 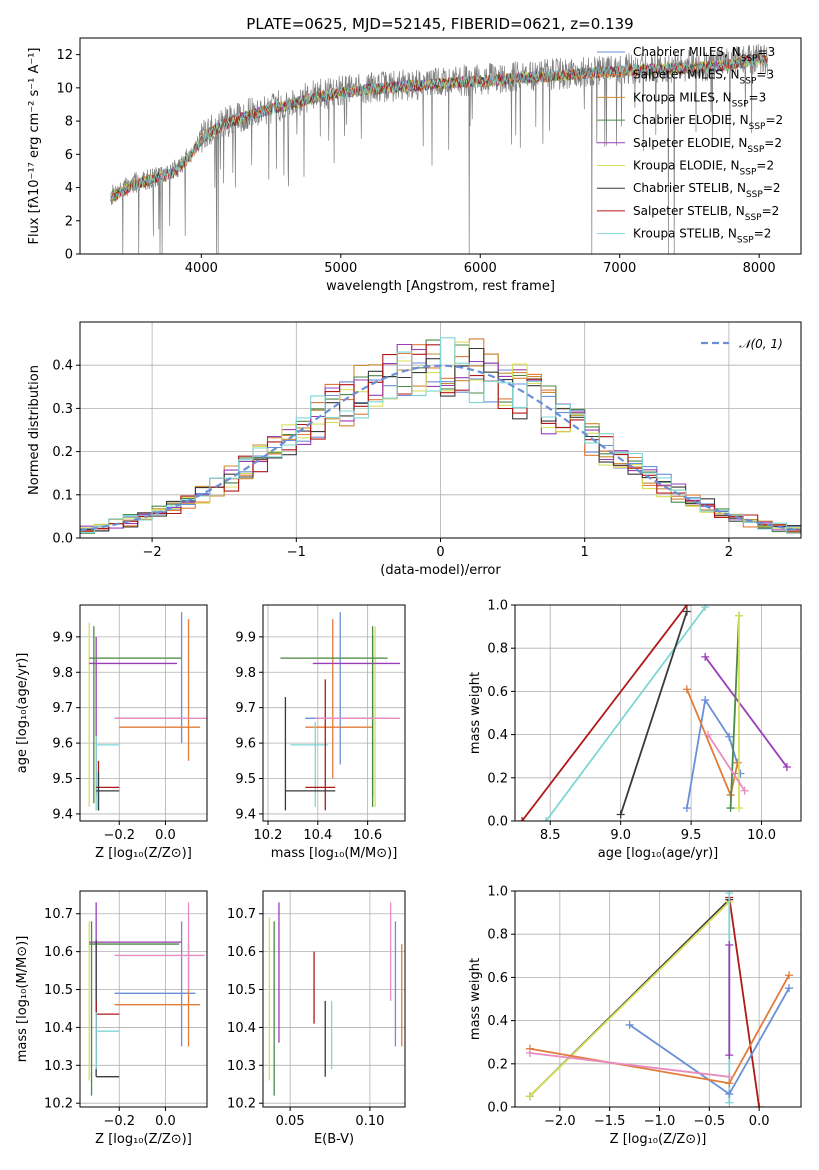 I want to click on x-tick-label: 10.4, so click(x=317, y=835).